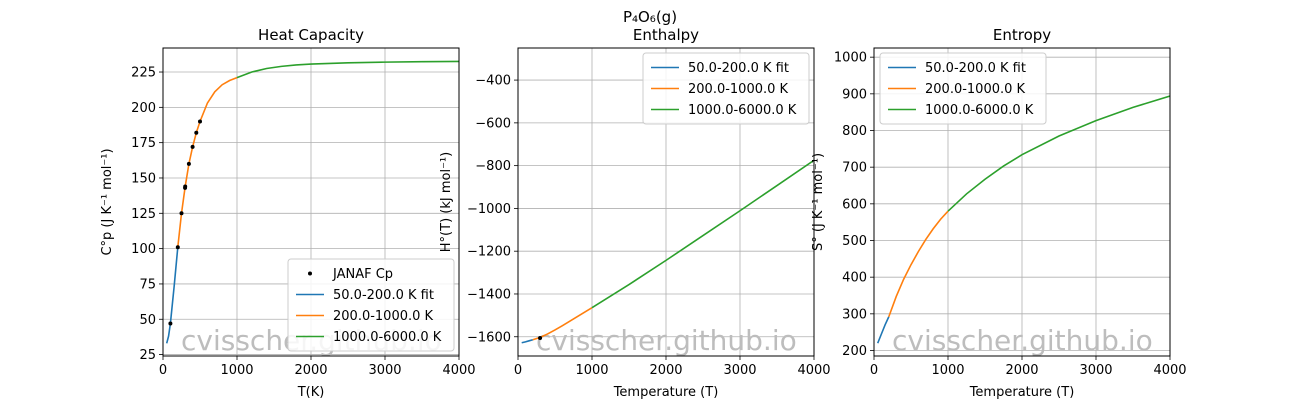 This screenshot has width=1300, height=400. What do you see at coordinates (493, 81) in the screenshot?
I see `y-tick-label: −400` at bounding box center [493, 81].